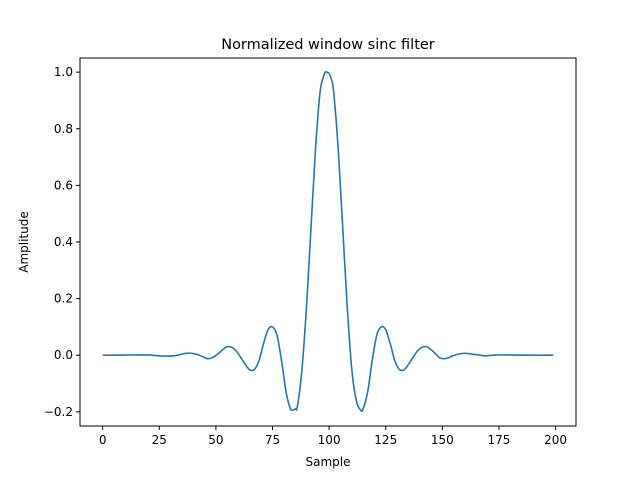 This screenshot has height=478, width=640. I want to click on x-tick-label: 125, so click(385, 440).